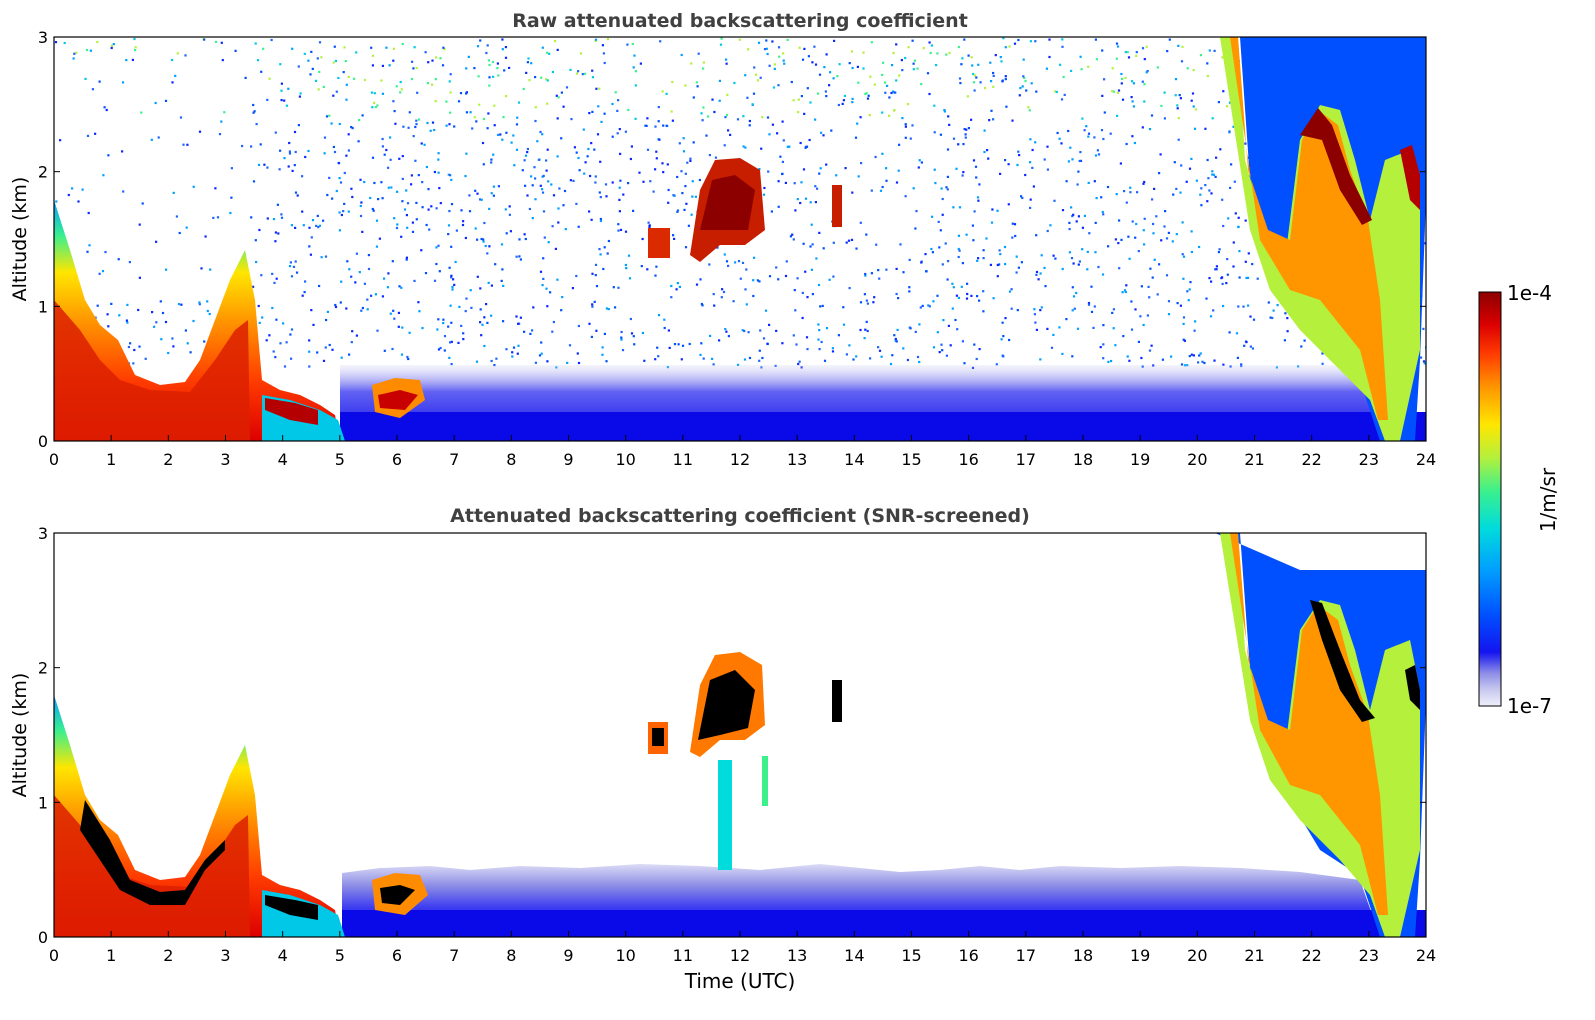  What do you see at coordinates (1140, 459) in the screenshot?
I see `x-tick-label: 19` at bounding box center [1140, 459].